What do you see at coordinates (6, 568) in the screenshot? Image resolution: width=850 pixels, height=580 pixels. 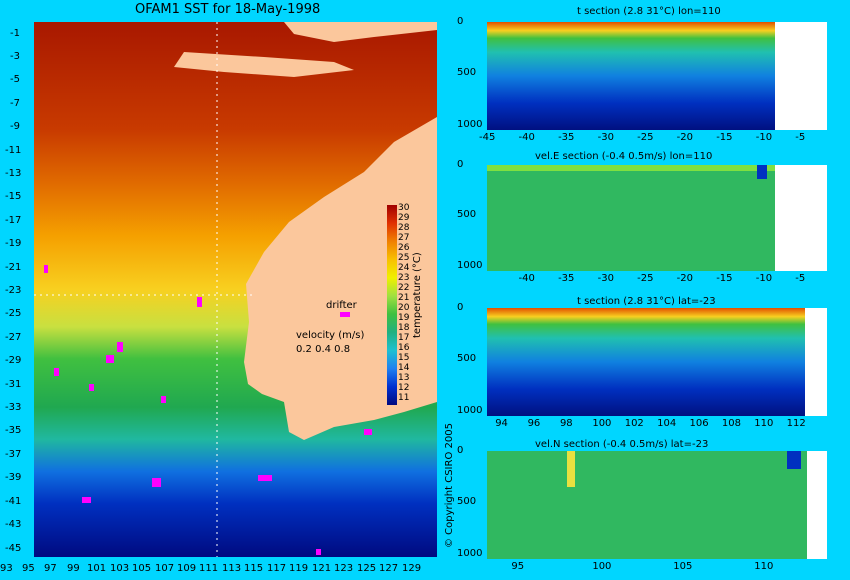 I see `lon-tick: 93` at bounding box center [6, 568].